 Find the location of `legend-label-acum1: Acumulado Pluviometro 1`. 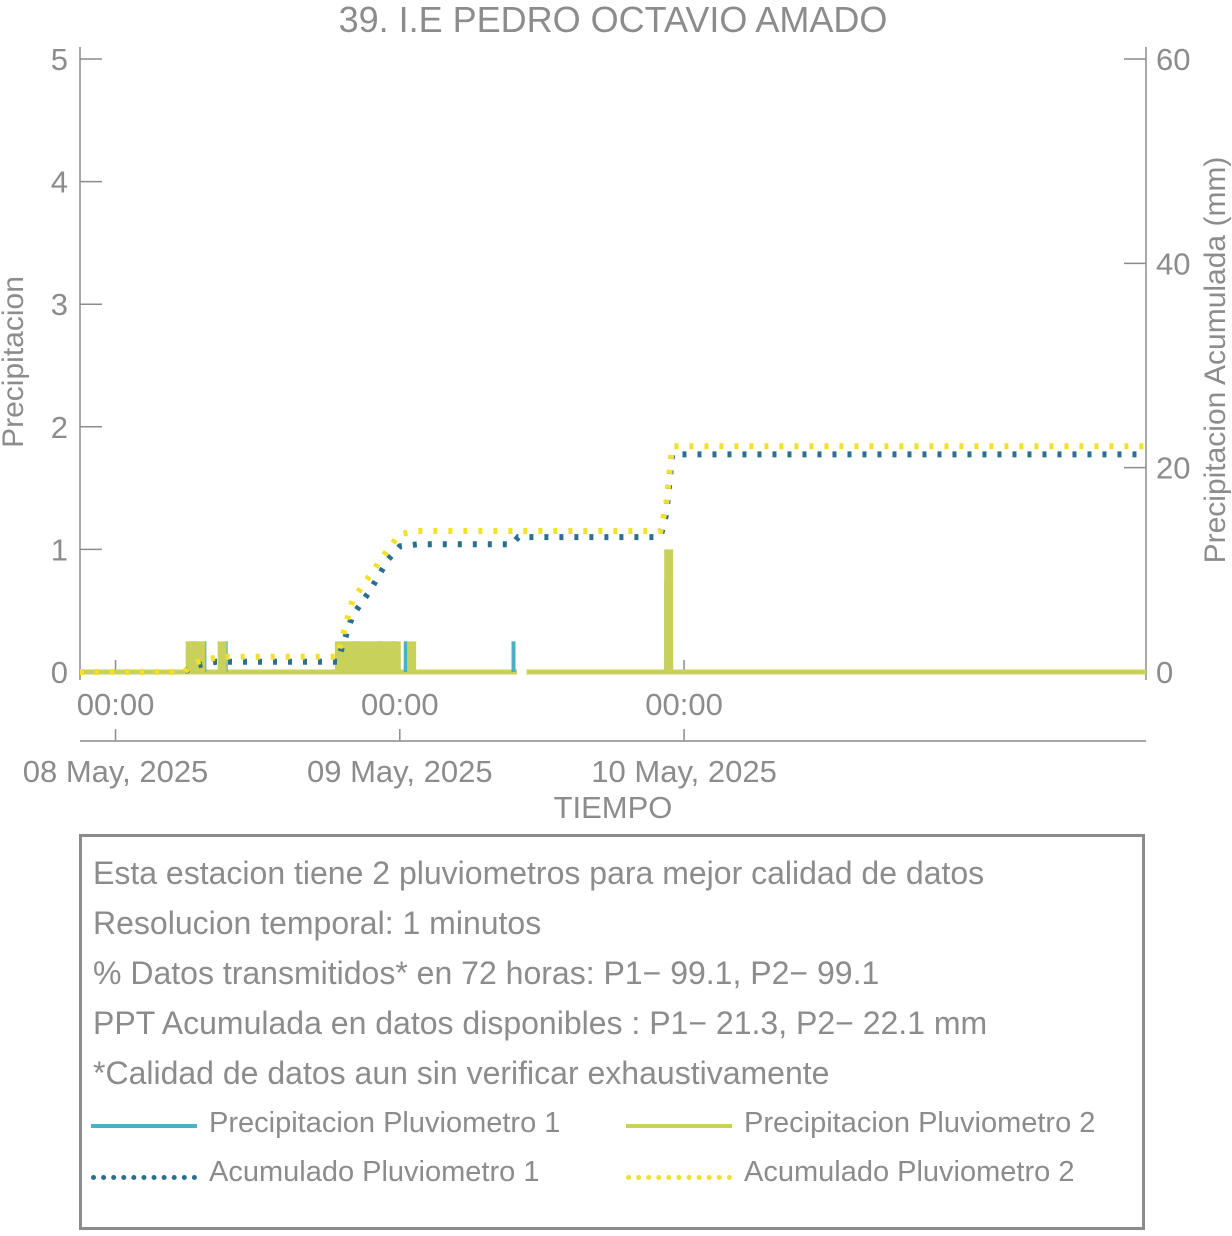

legend-label-acum1: Acumulado Pluviometro 1 is located at coordinates (374, 1172).